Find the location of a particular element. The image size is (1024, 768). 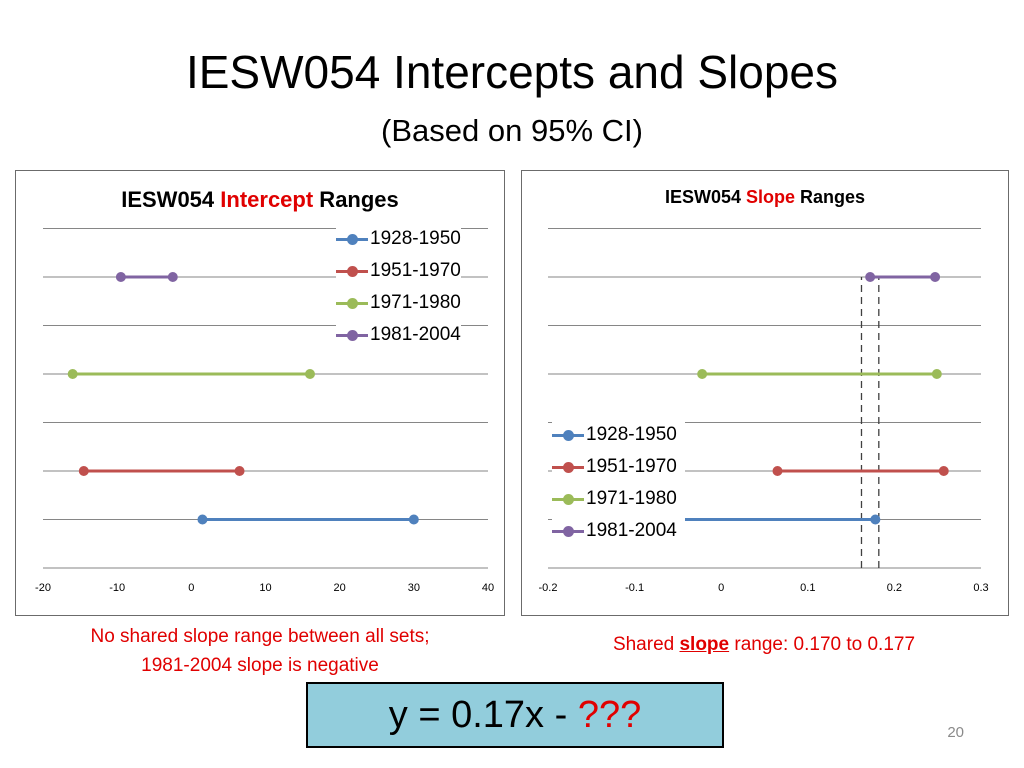

intercept-title-highlight: Intercept is located at coordinates (267, 199).